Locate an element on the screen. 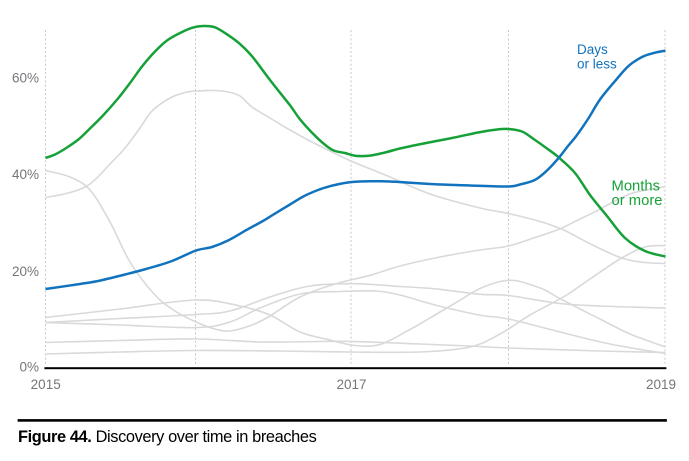  svg-text: 20% is located at coordinates (25, 271).